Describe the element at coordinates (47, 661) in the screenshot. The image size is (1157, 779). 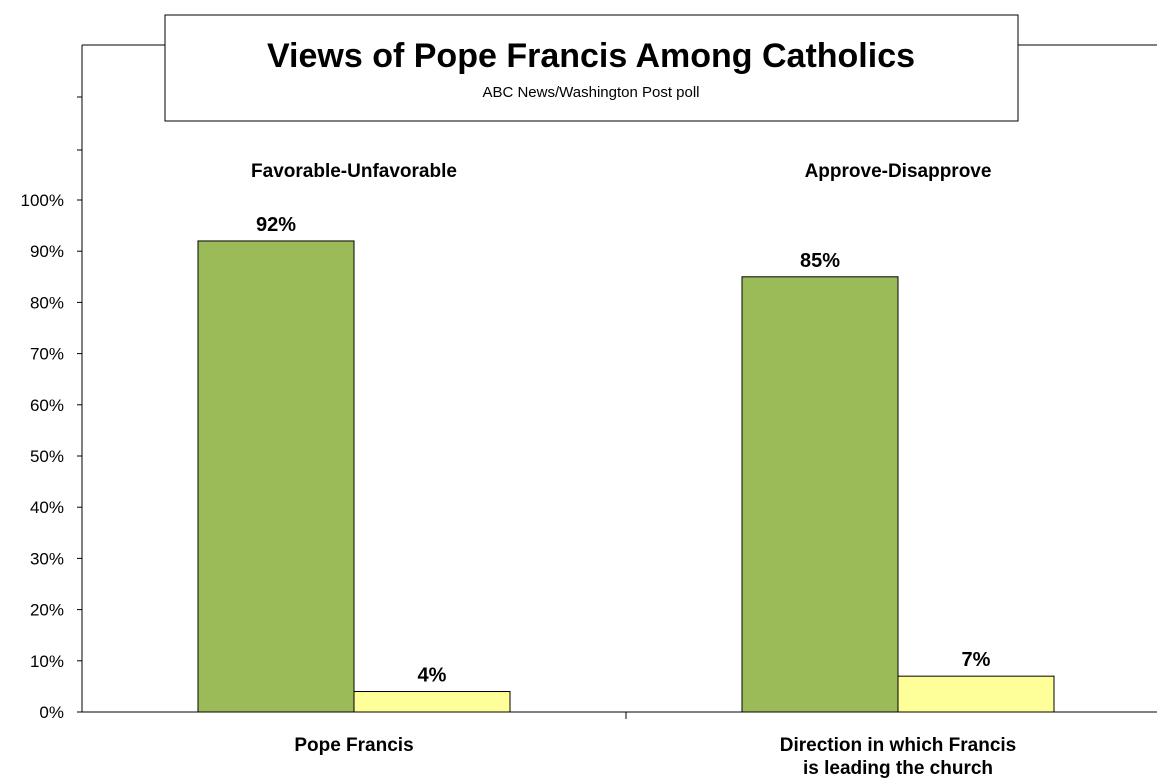
I see `y-tick-label: 10%` at that location.